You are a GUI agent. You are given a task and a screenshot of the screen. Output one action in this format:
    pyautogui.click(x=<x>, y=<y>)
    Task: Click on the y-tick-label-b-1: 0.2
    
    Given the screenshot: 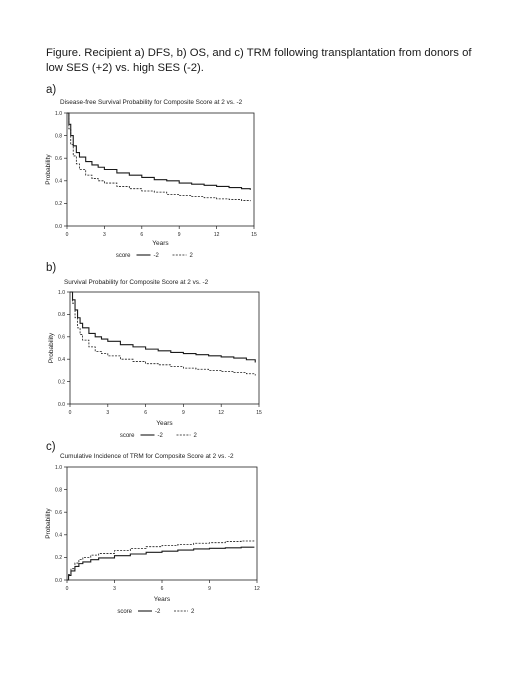 What is the action you would take?
    pyautogui.click(x=61, y=382)
    